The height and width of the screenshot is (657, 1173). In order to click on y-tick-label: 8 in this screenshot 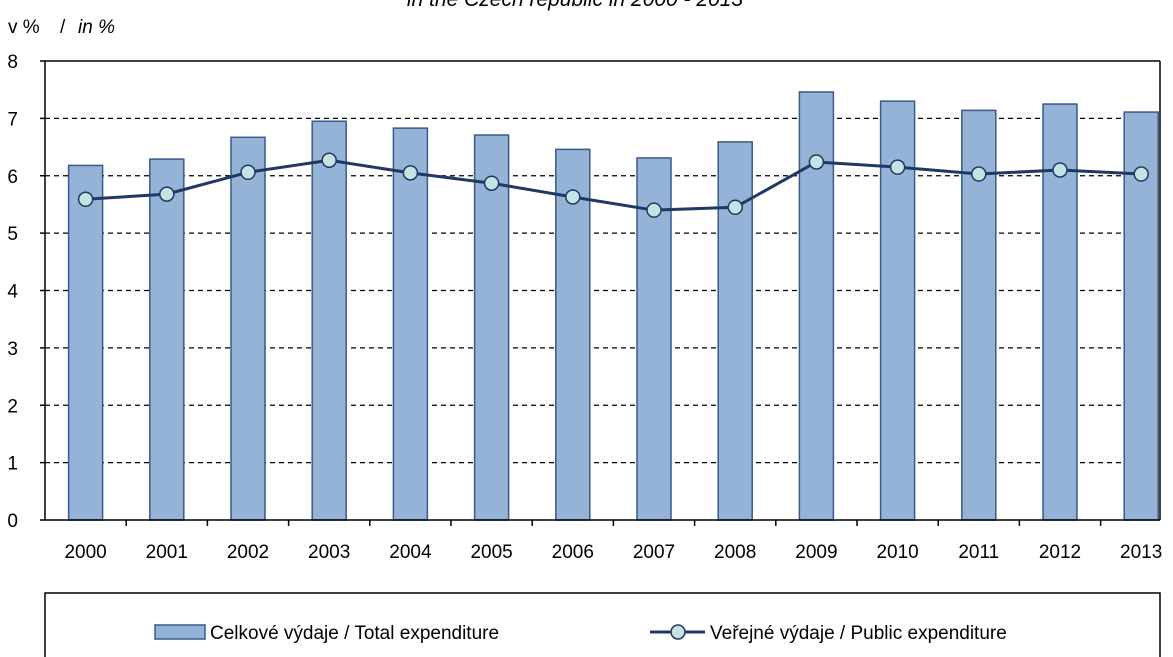, I will do `click(12, 62)`.